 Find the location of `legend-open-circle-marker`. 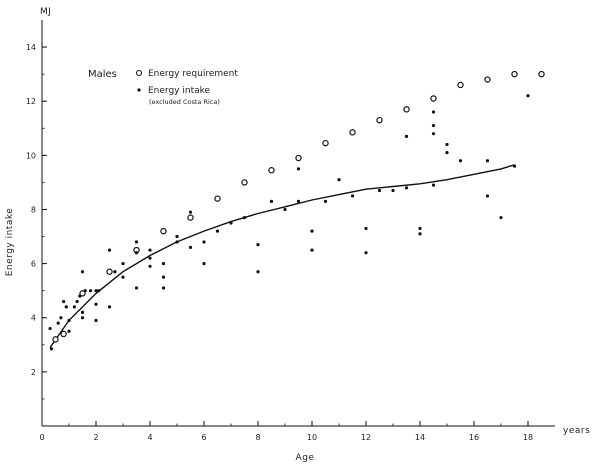

legend-open-circle-marker is located at coordinates (139, 73).